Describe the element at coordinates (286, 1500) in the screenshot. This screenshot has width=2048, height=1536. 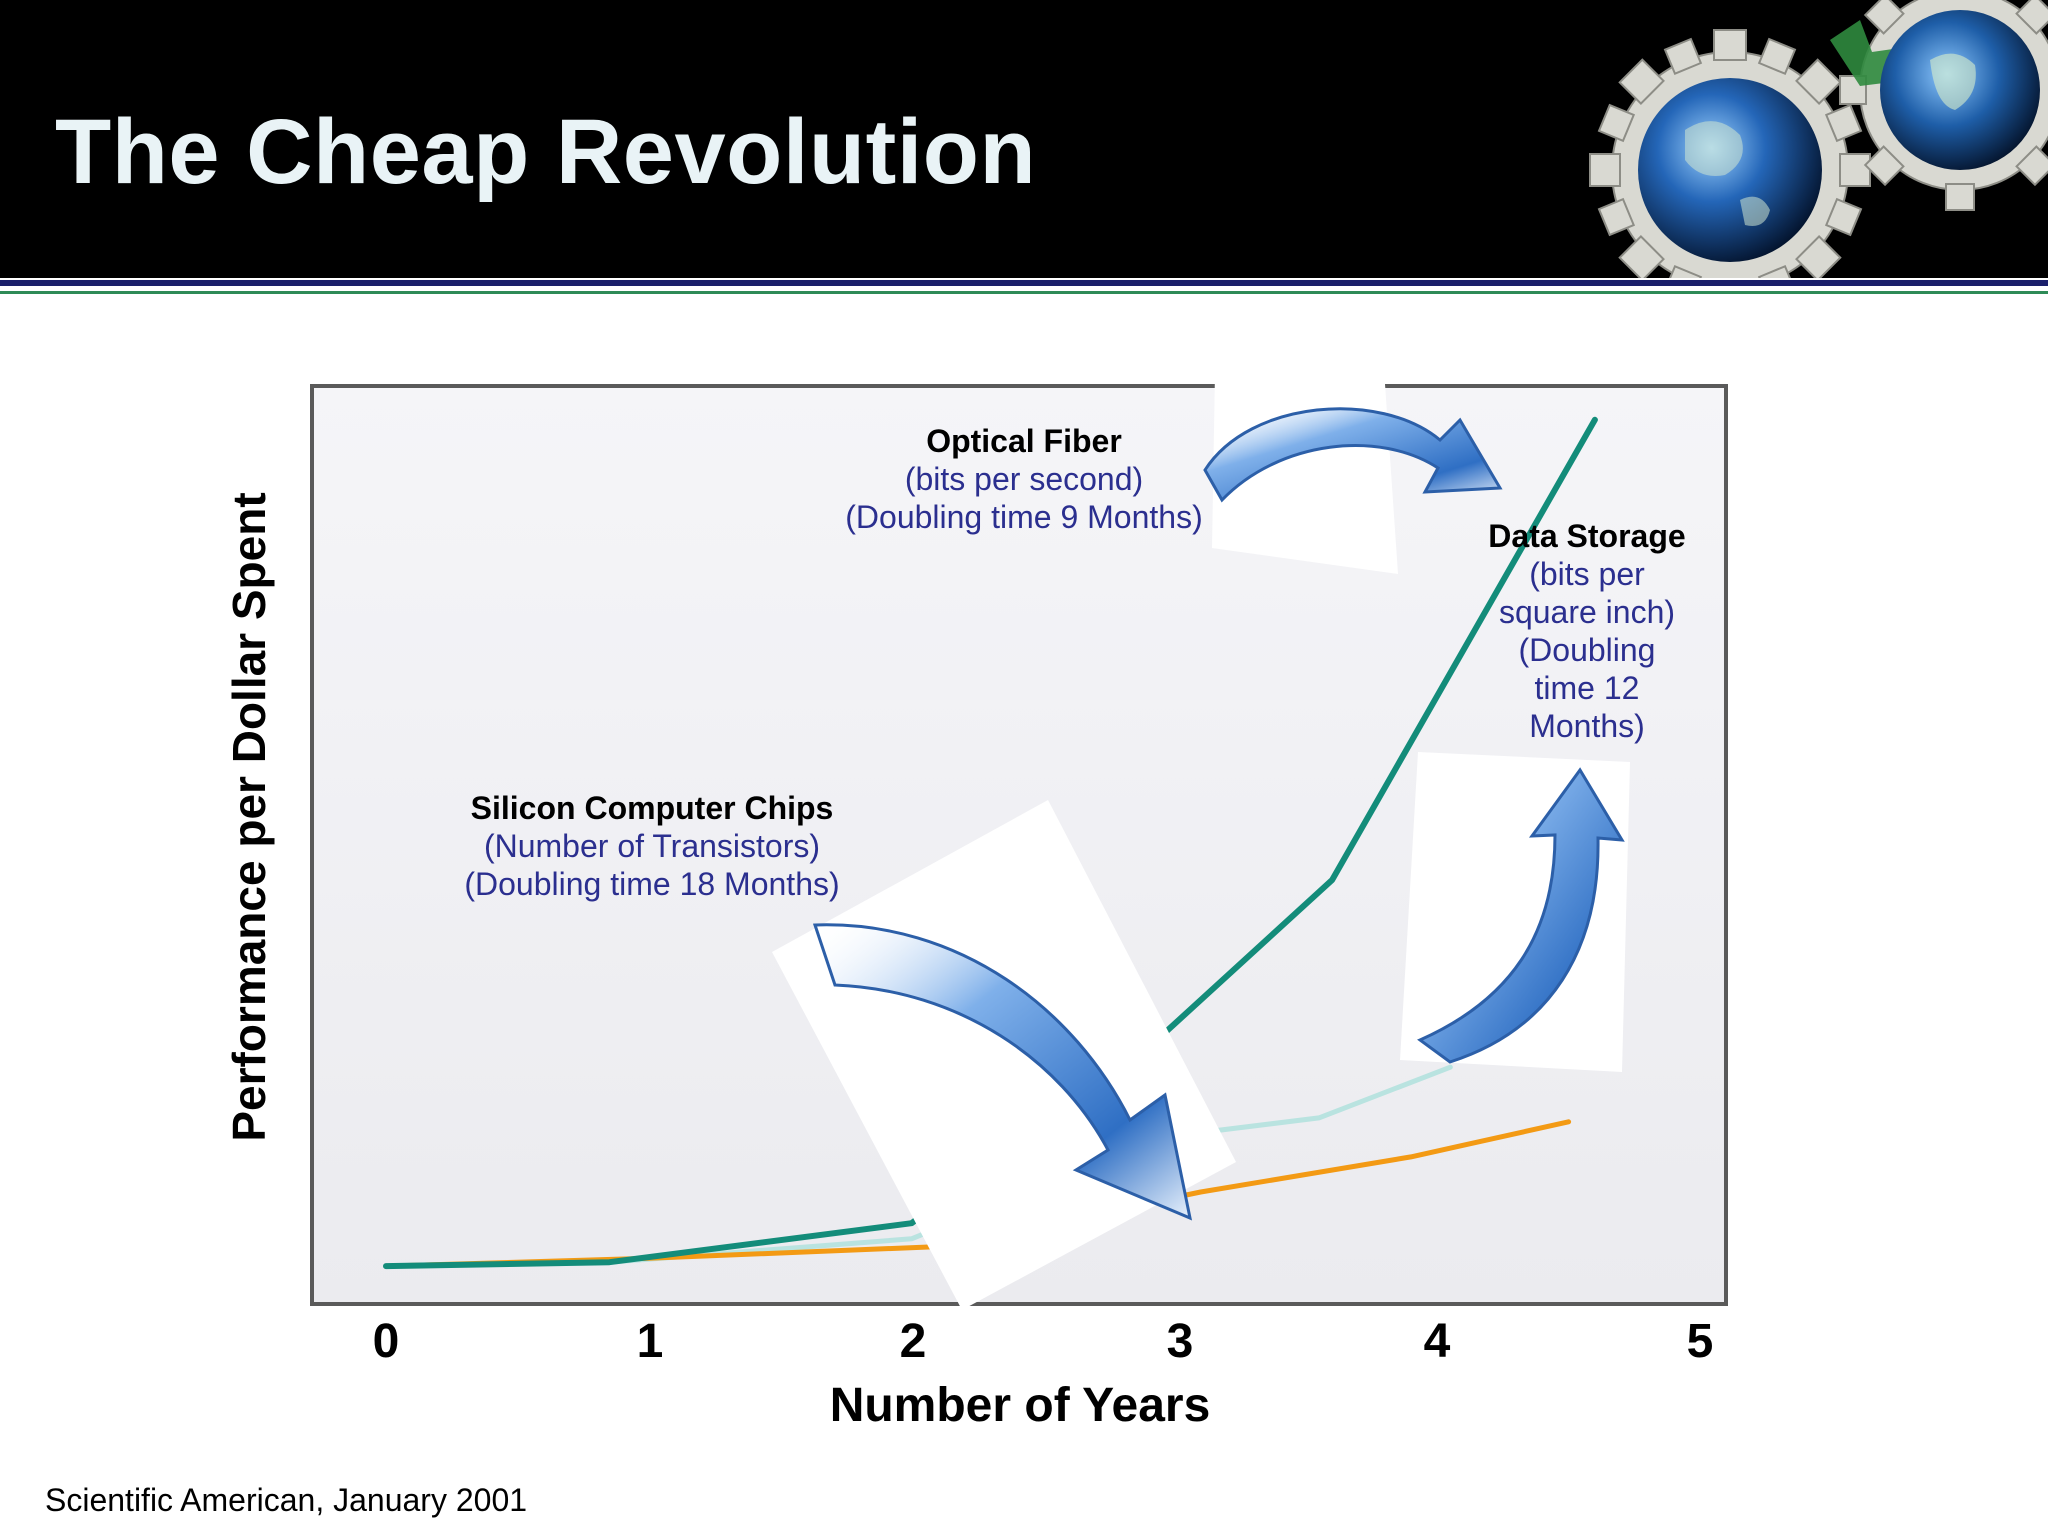
I see `source-citation: Scientific American, January 2001` at that location.